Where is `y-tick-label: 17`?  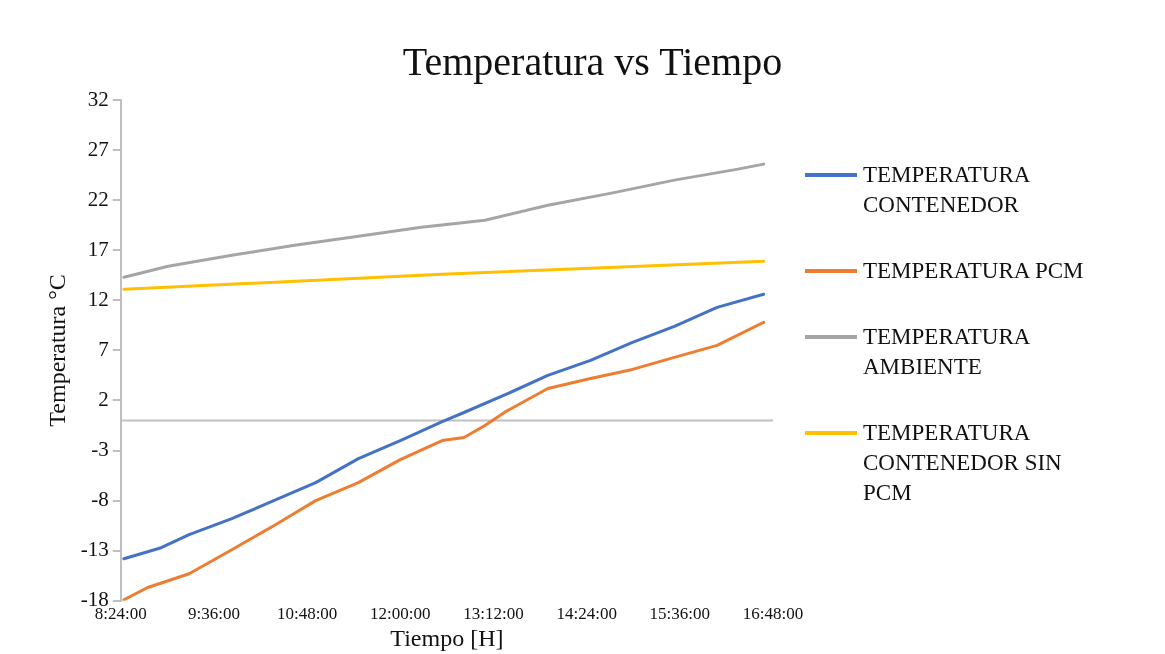 y-tick-label: 17 is located at coordinates (98, 248).